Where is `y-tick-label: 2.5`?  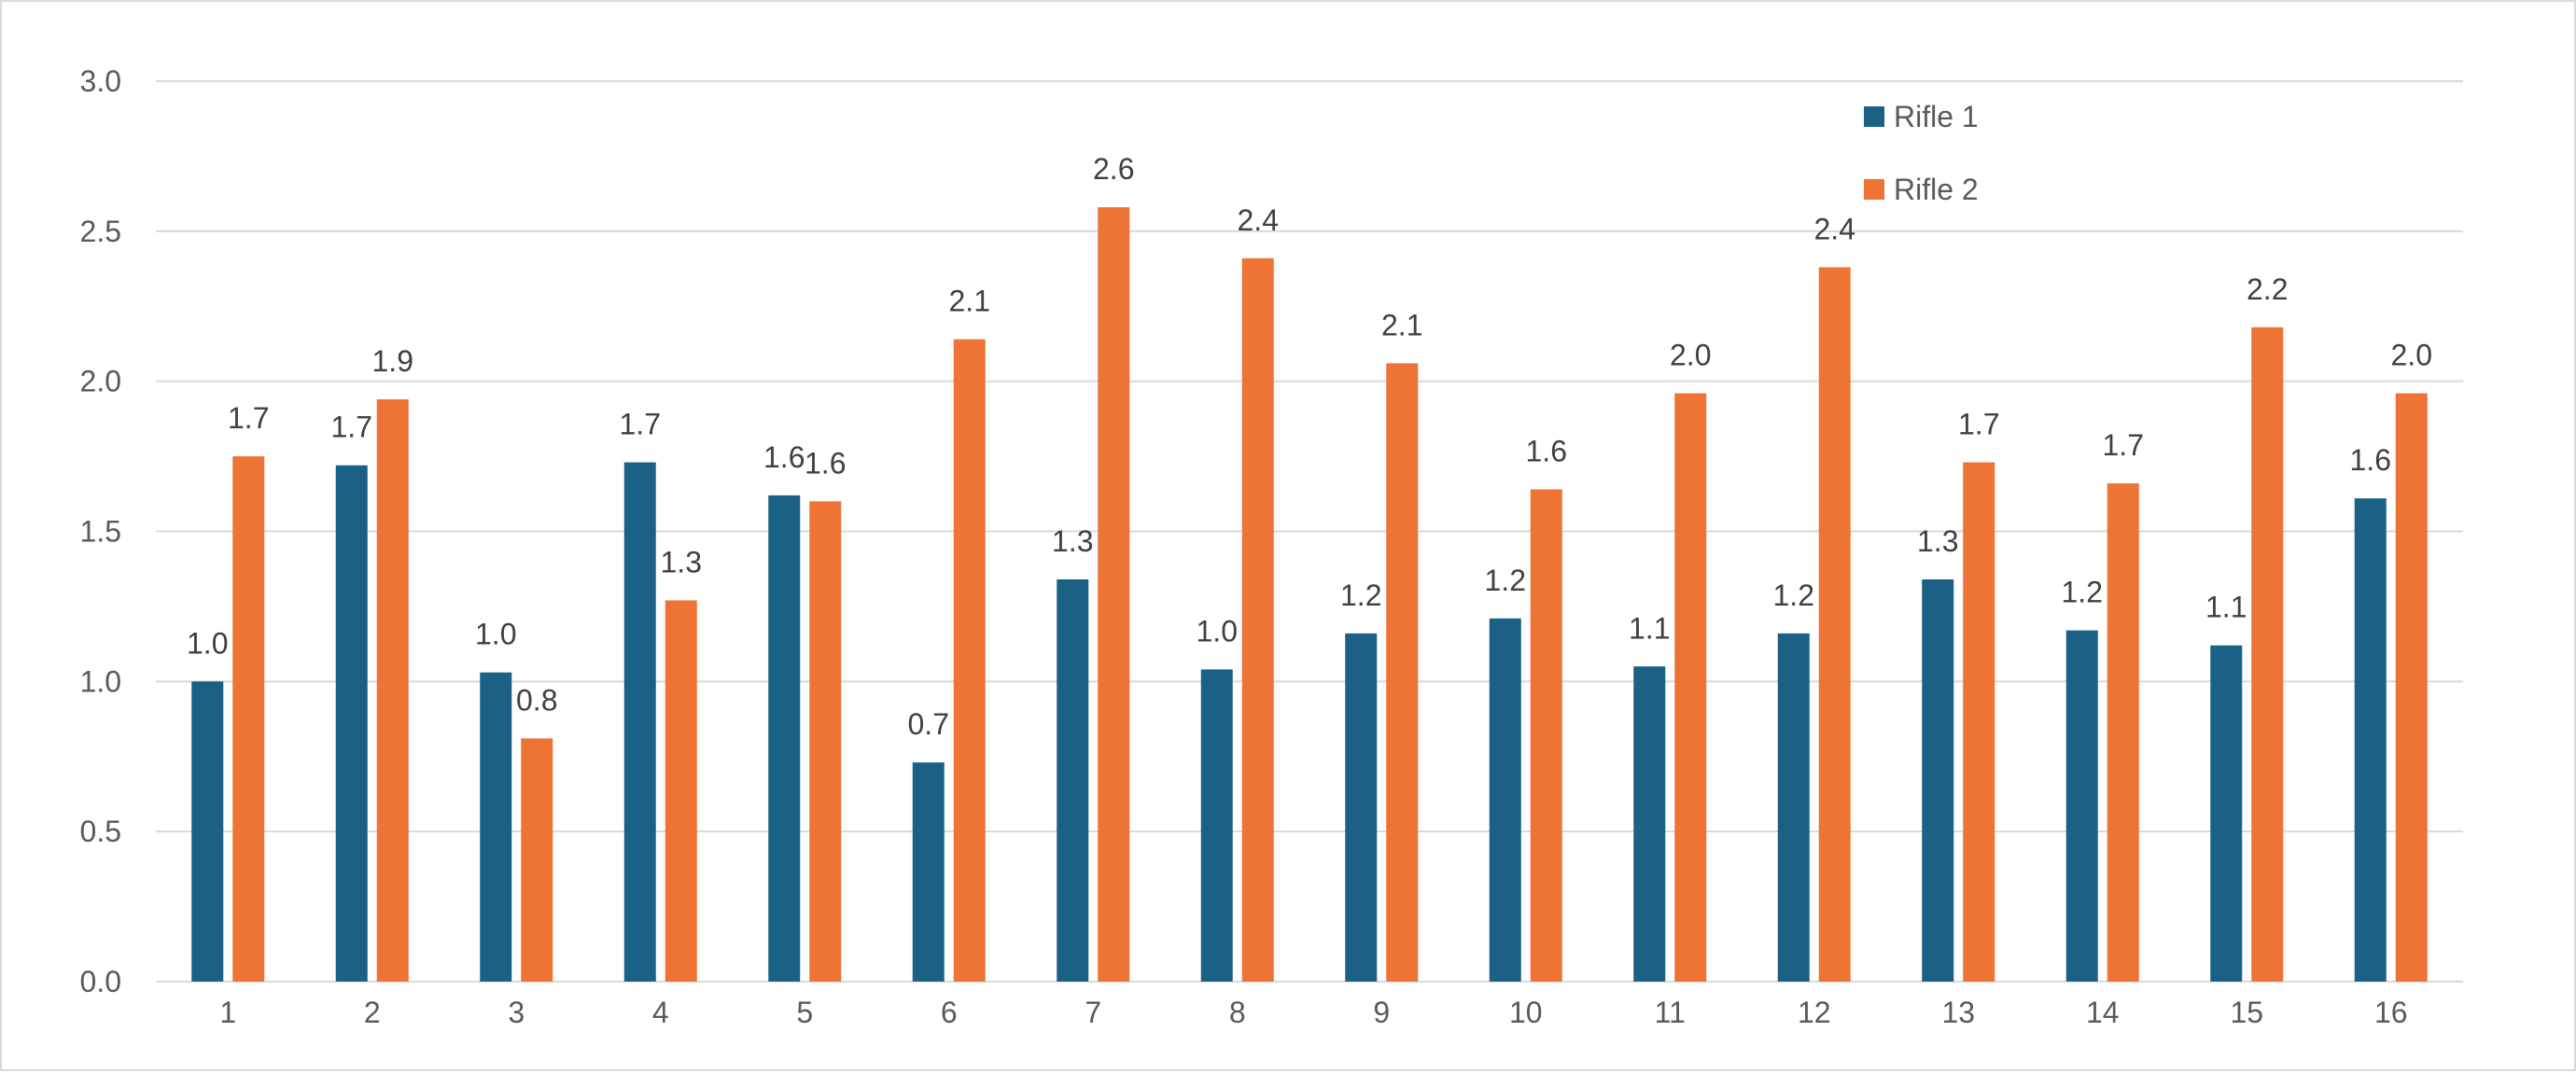 y-tick-label: 2.5 is located at coordinates (100, 231).